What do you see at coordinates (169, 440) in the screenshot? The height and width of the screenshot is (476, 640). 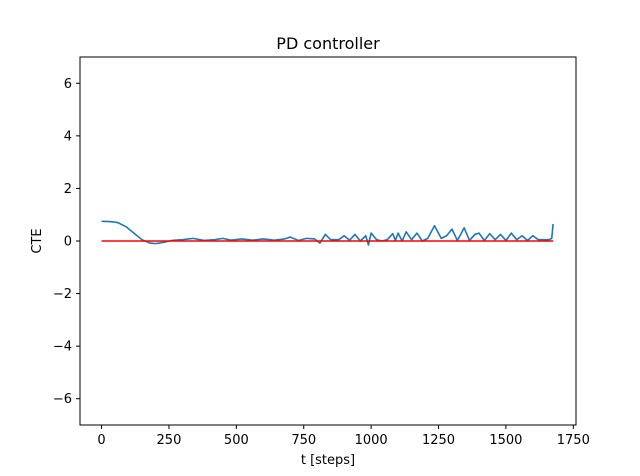 I see `x-tick-label: 250` at bounding box center [169, 440].